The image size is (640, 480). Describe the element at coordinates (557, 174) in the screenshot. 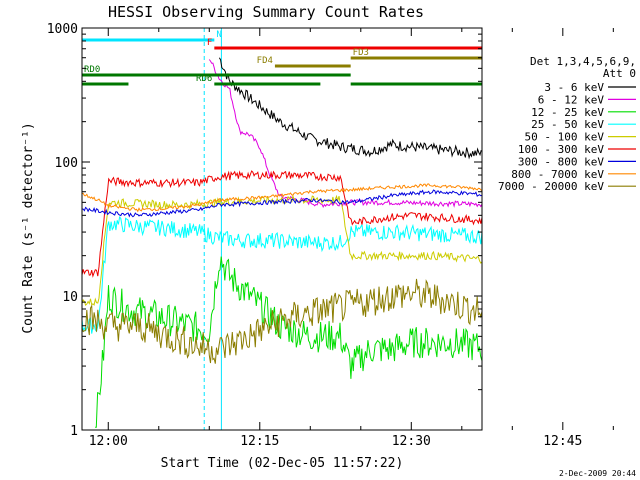

I see `legend-entry-label: 800 - 7000 keV` at that location.